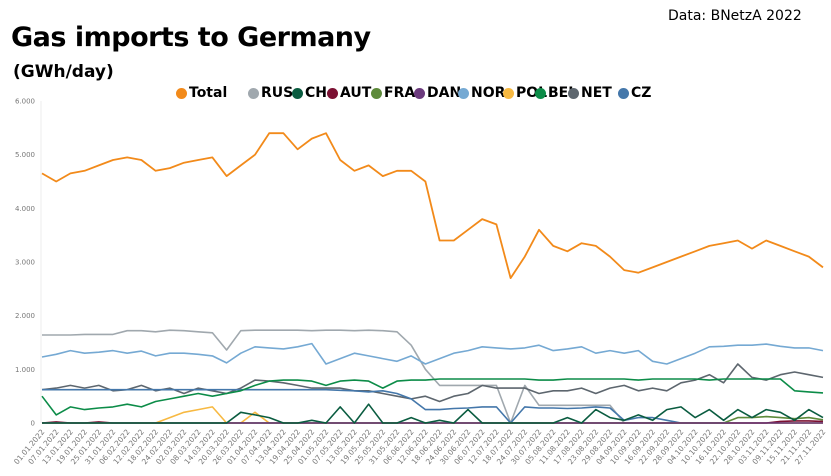  Describe the element at coordinates (277, 93) in the screenshot. I see `legend-label: RUS` at that location.